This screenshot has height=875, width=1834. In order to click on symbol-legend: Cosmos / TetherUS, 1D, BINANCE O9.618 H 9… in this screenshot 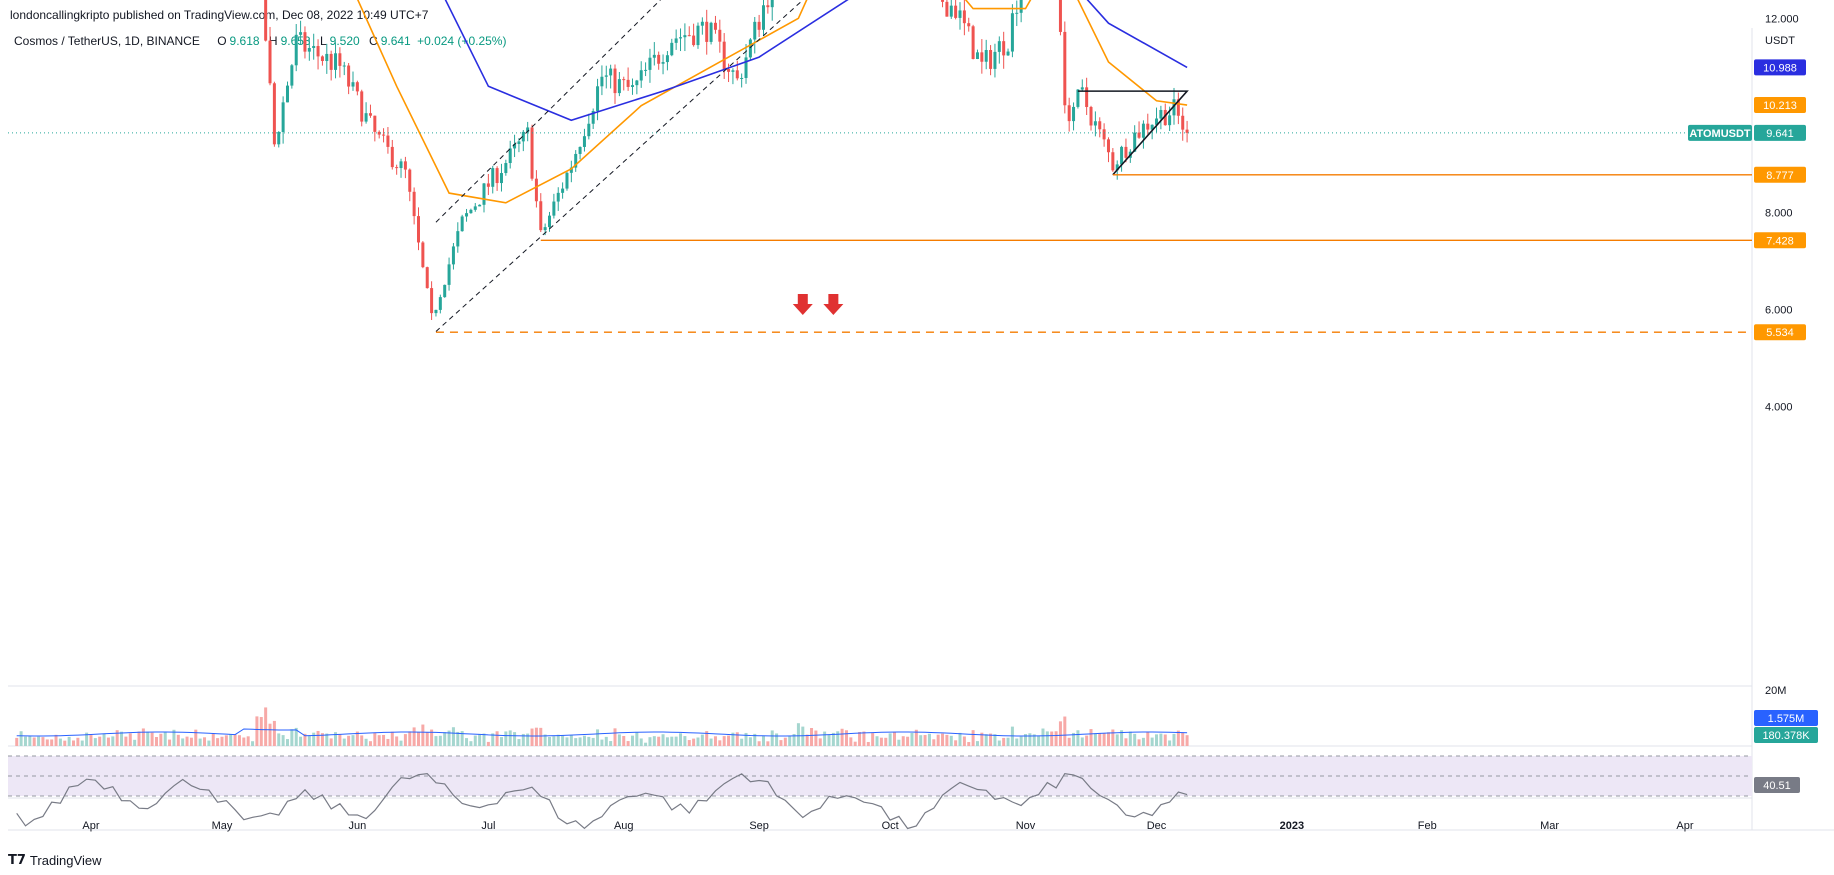, I will do `click(260, 41)`.